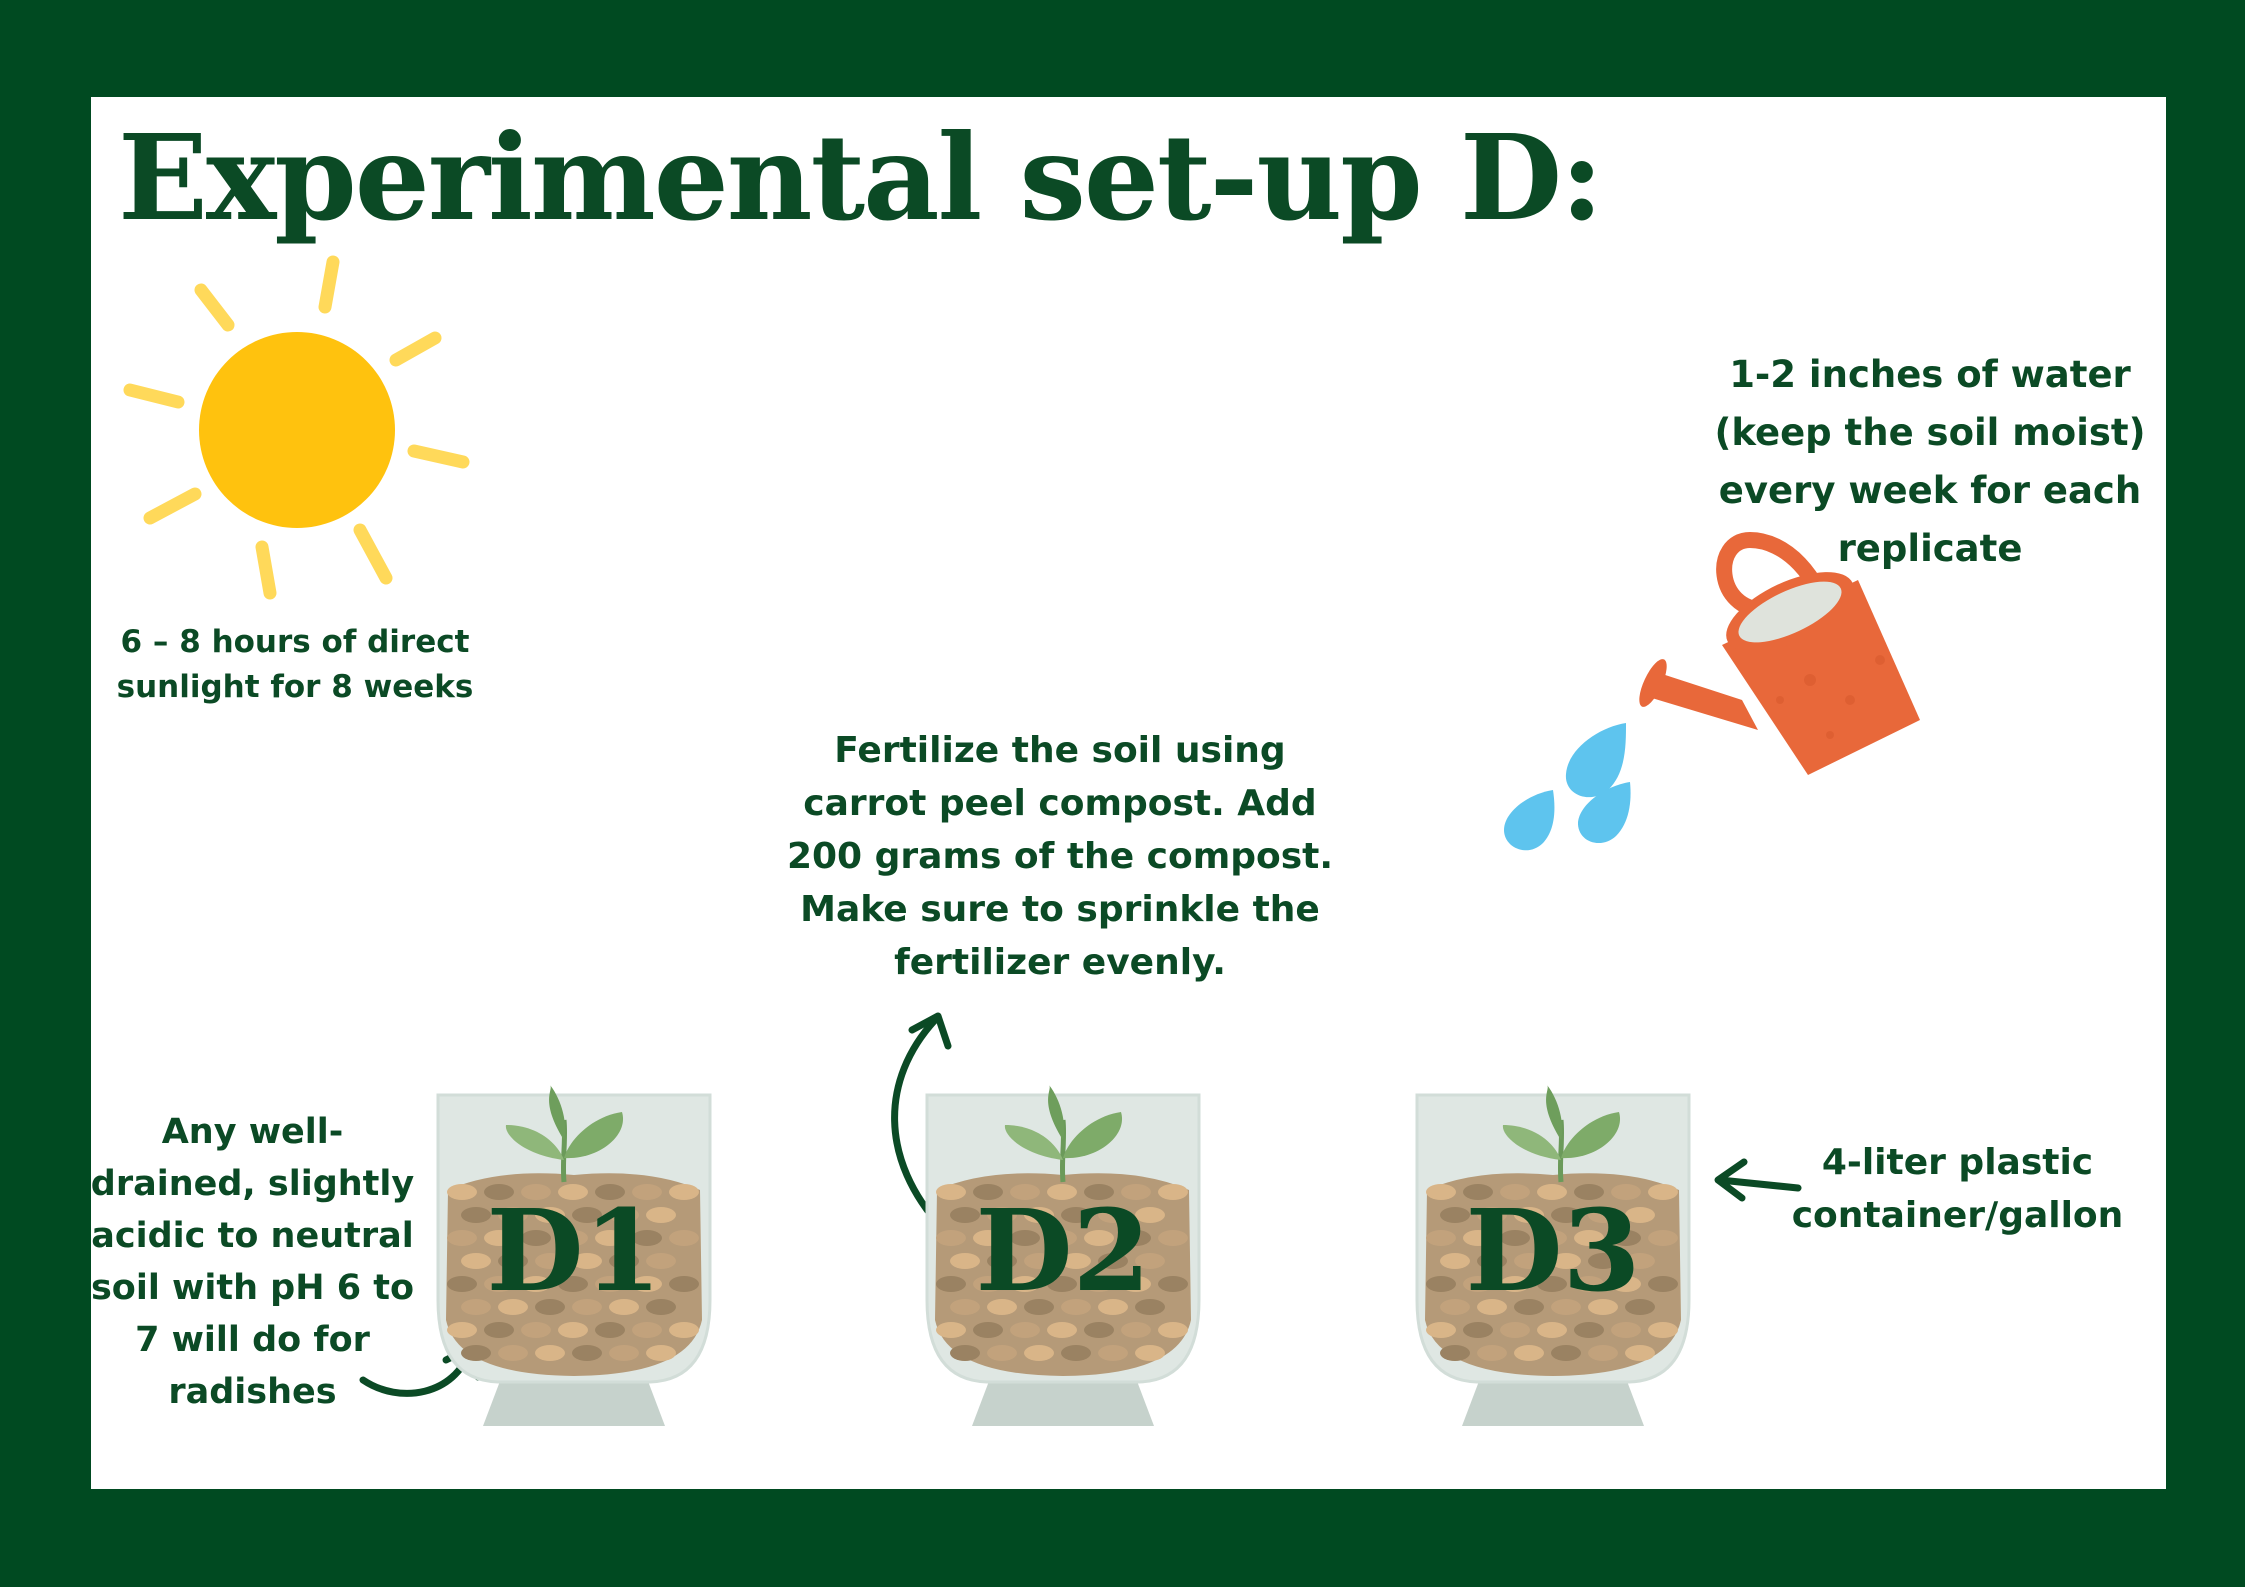 Image resolution: width=2245 pixels, height=1587 pixels. What do you see at coordinates (296, 427) in the screenshot?
I see `sun-icon` at bounding box center [296, 427].